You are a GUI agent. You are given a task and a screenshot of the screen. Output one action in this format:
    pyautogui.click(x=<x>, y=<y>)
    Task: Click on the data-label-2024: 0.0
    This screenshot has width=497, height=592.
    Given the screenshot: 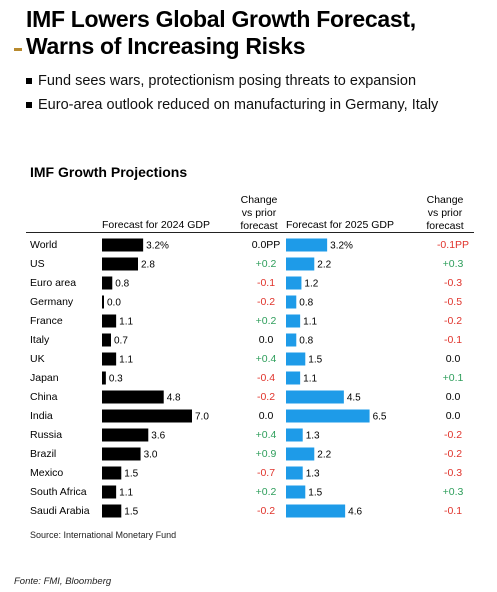 What is the action you would take?
    pyautogui.click(x=114, y=303)
    